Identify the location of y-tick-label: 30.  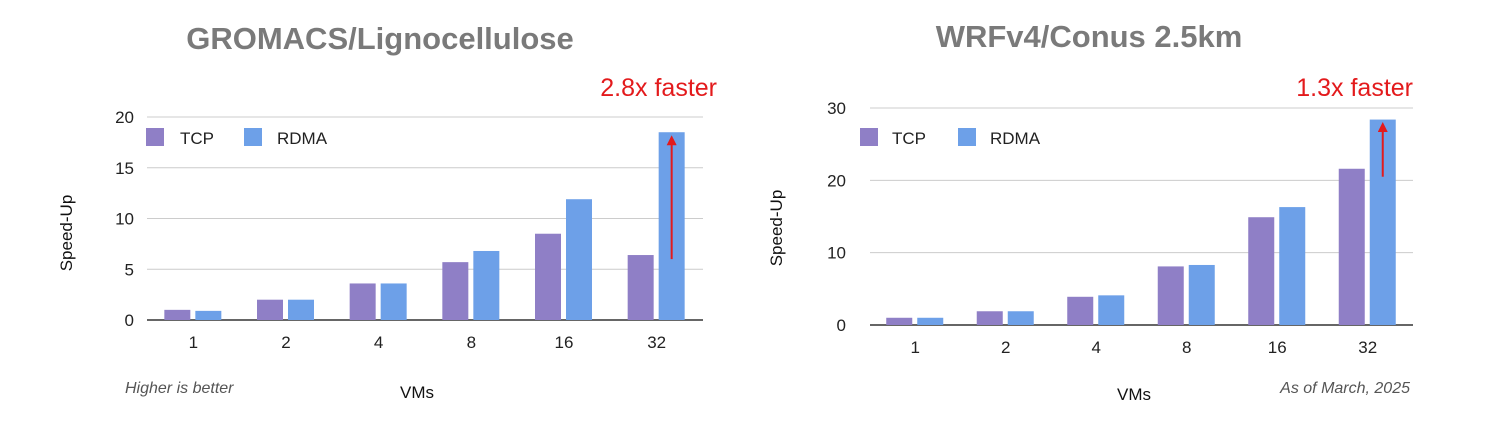
(836, 108).